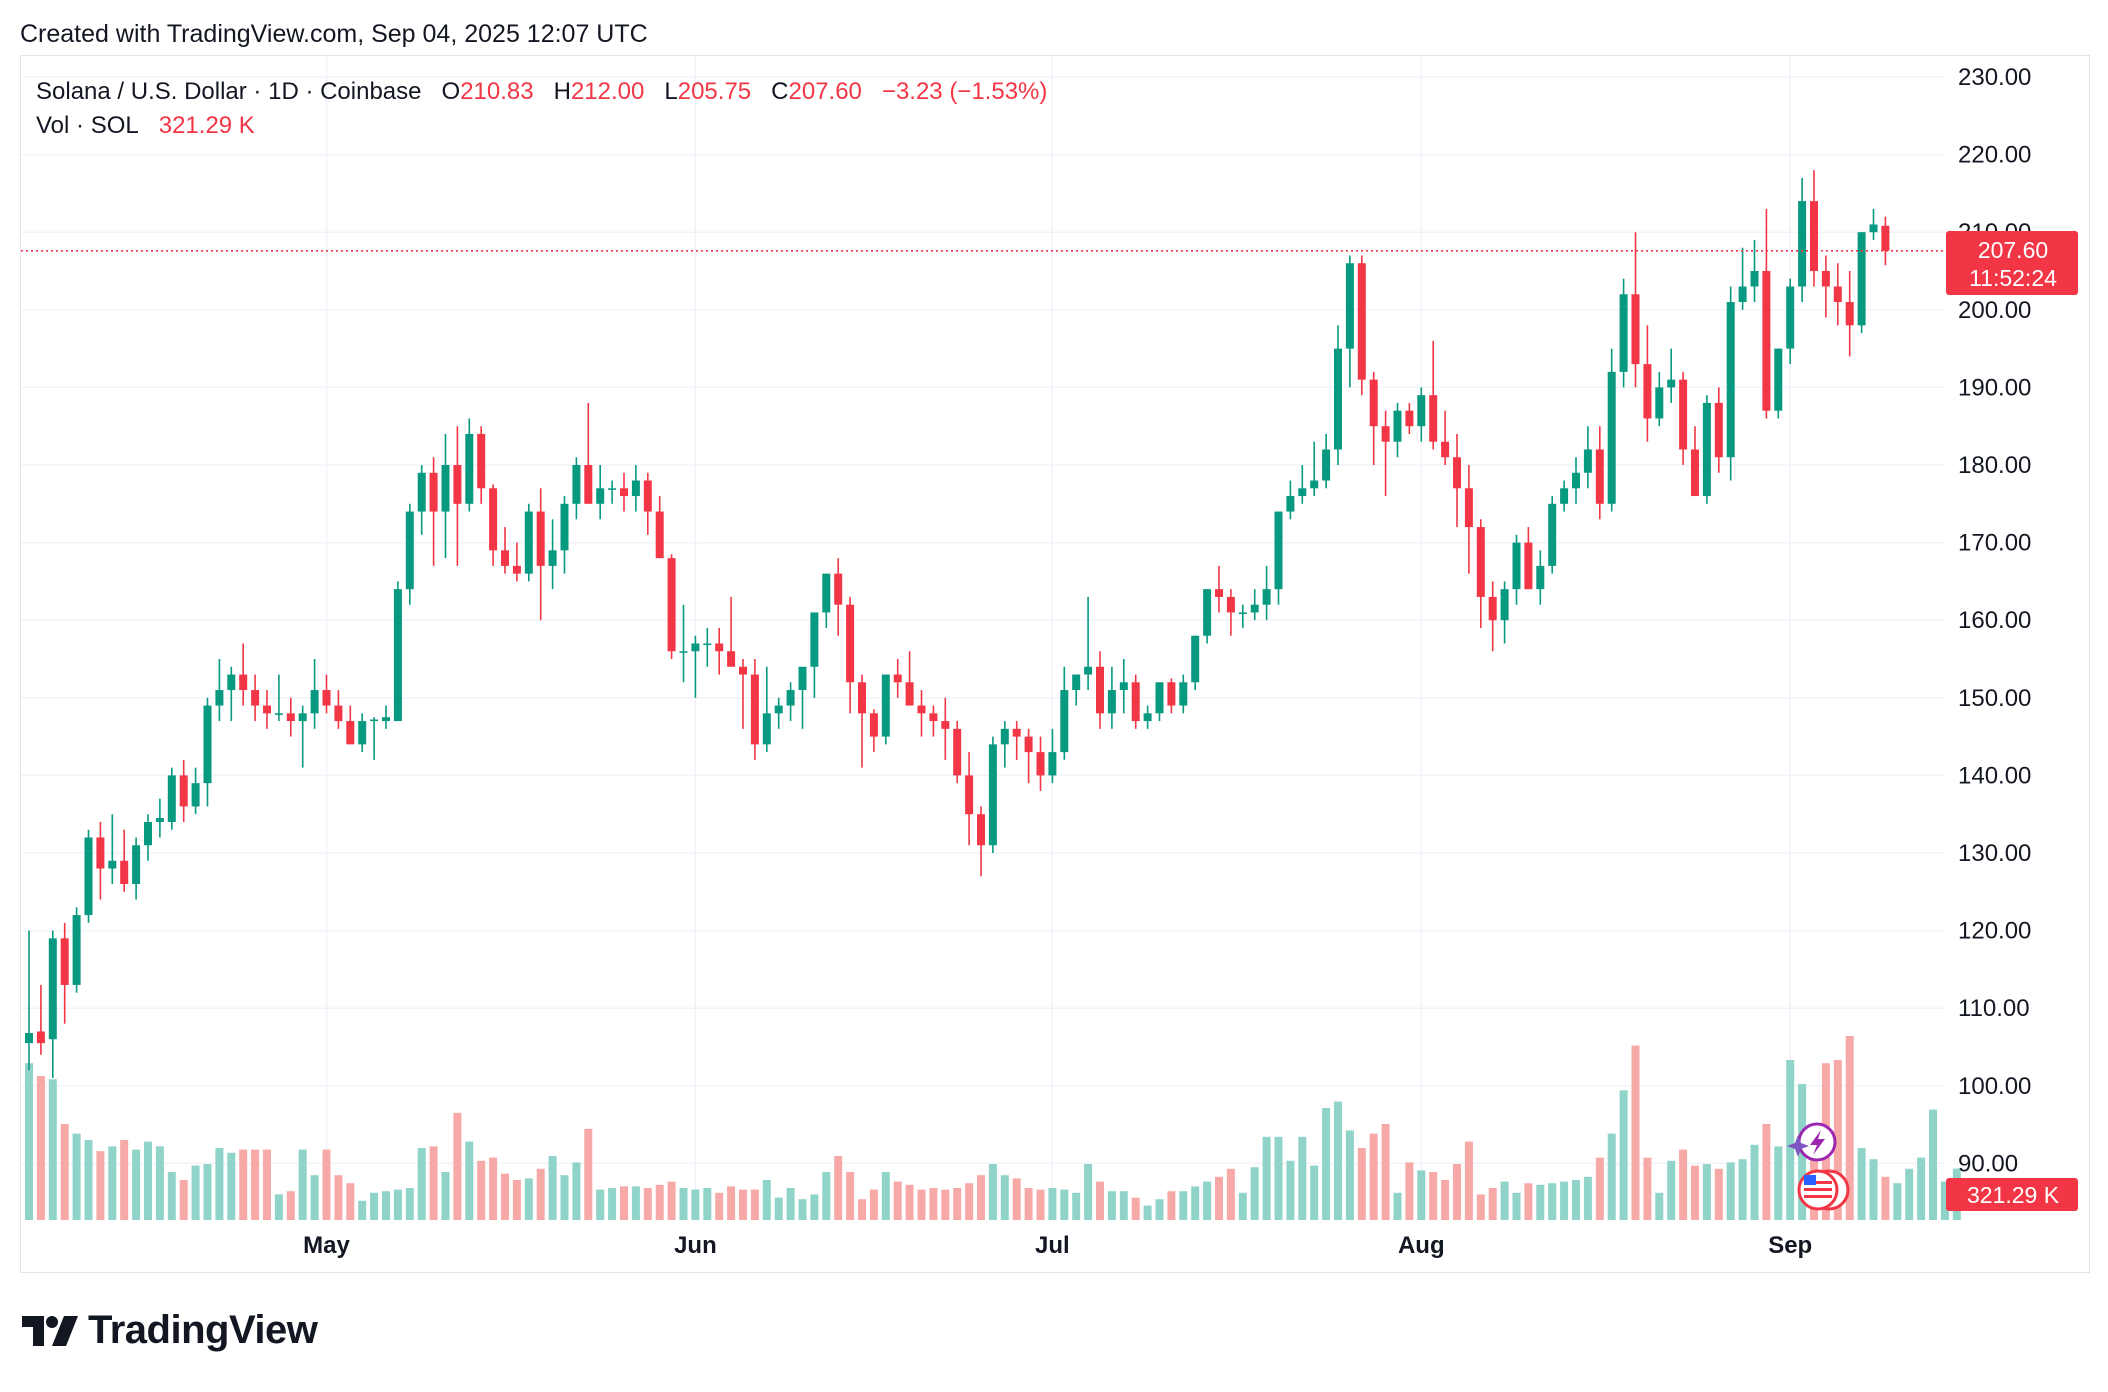 Image resolution: width=2108 pixels, height=1392 pixels. Describe the element at coordinates (2012, 1194) in the screenshot. I see `volume-badge: 321.29 K` at that location.